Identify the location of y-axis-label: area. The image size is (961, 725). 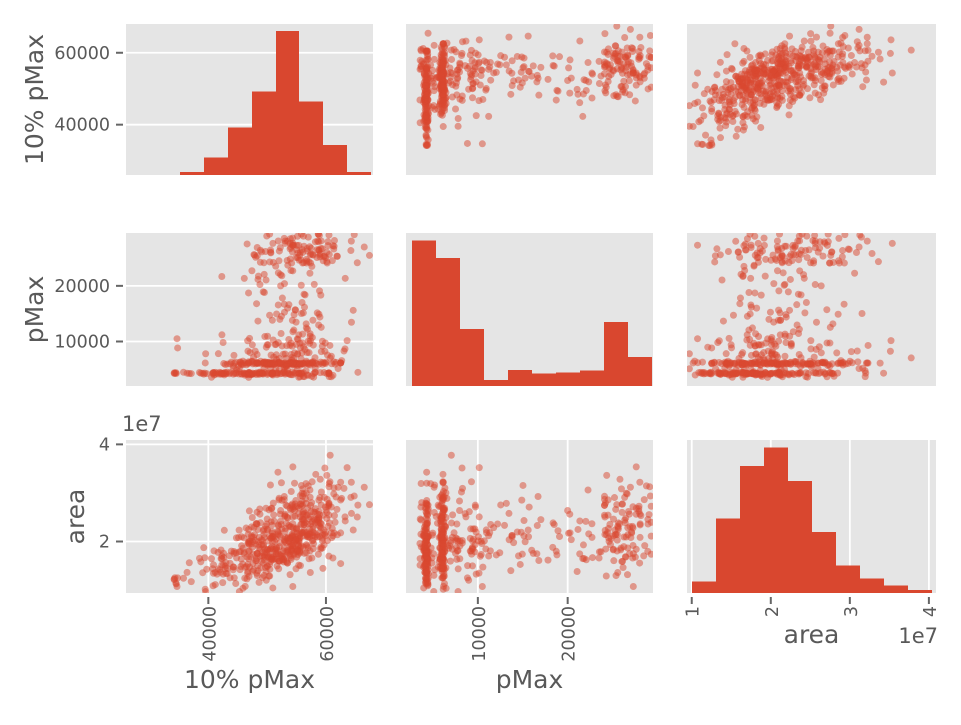
(75, 517).